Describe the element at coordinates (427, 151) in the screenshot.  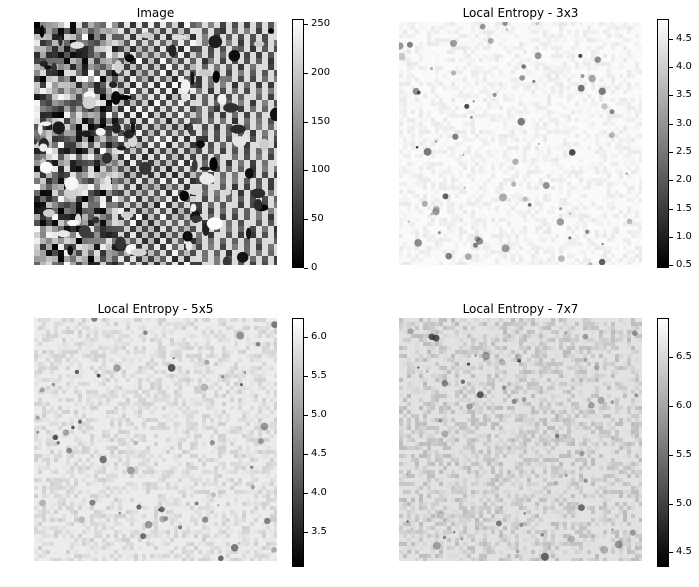
I see `low-entropy-spot` at that location.